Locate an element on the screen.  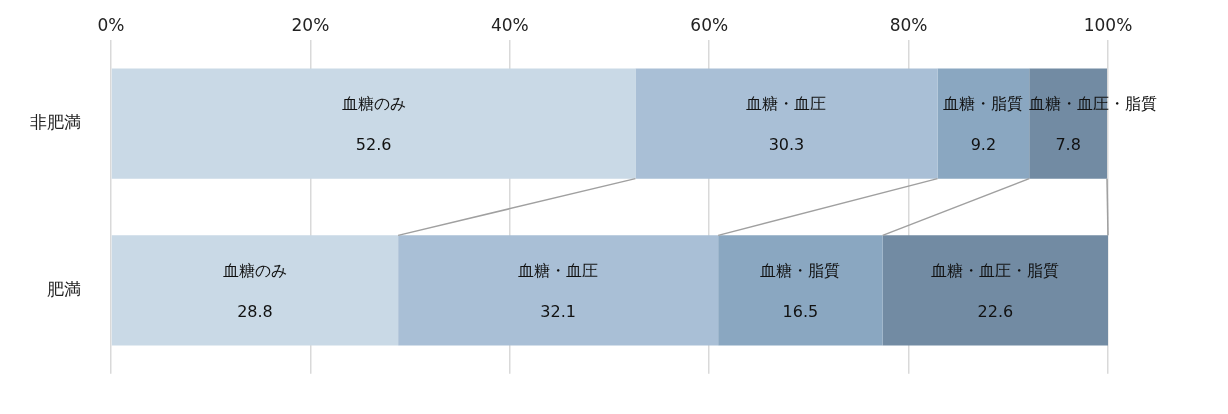
text: 血糖のみ is located at coordinates (373, 103).